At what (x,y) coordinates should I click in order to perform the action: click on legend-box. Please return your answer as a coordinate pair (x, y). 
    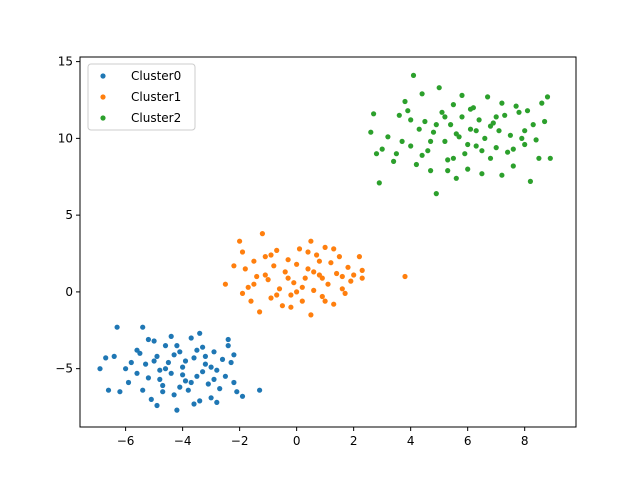
    Looking at the image, I should click on (141, 97).